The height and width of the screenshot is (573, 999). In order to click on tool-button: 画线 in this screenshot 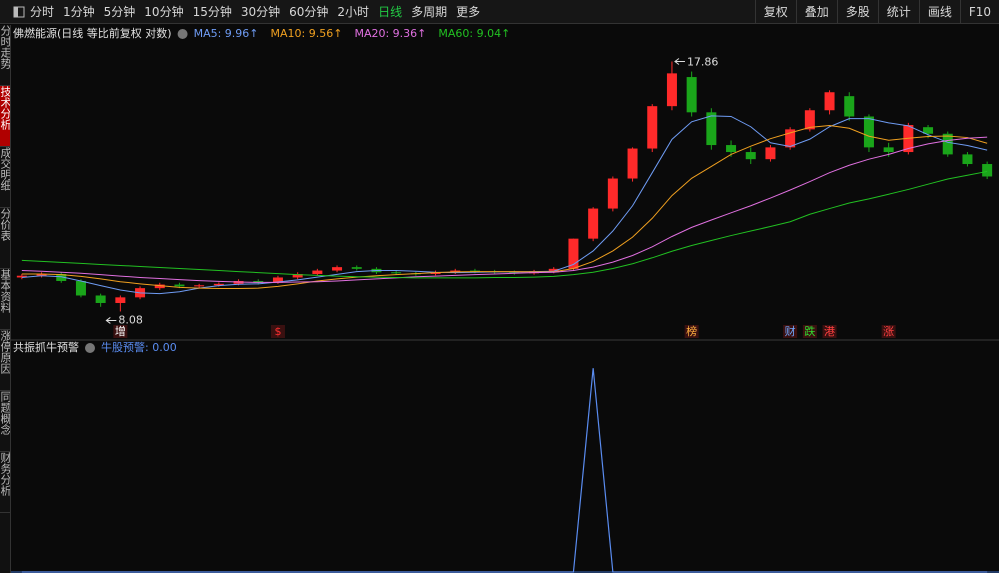, I will do `click(939, 11)`.